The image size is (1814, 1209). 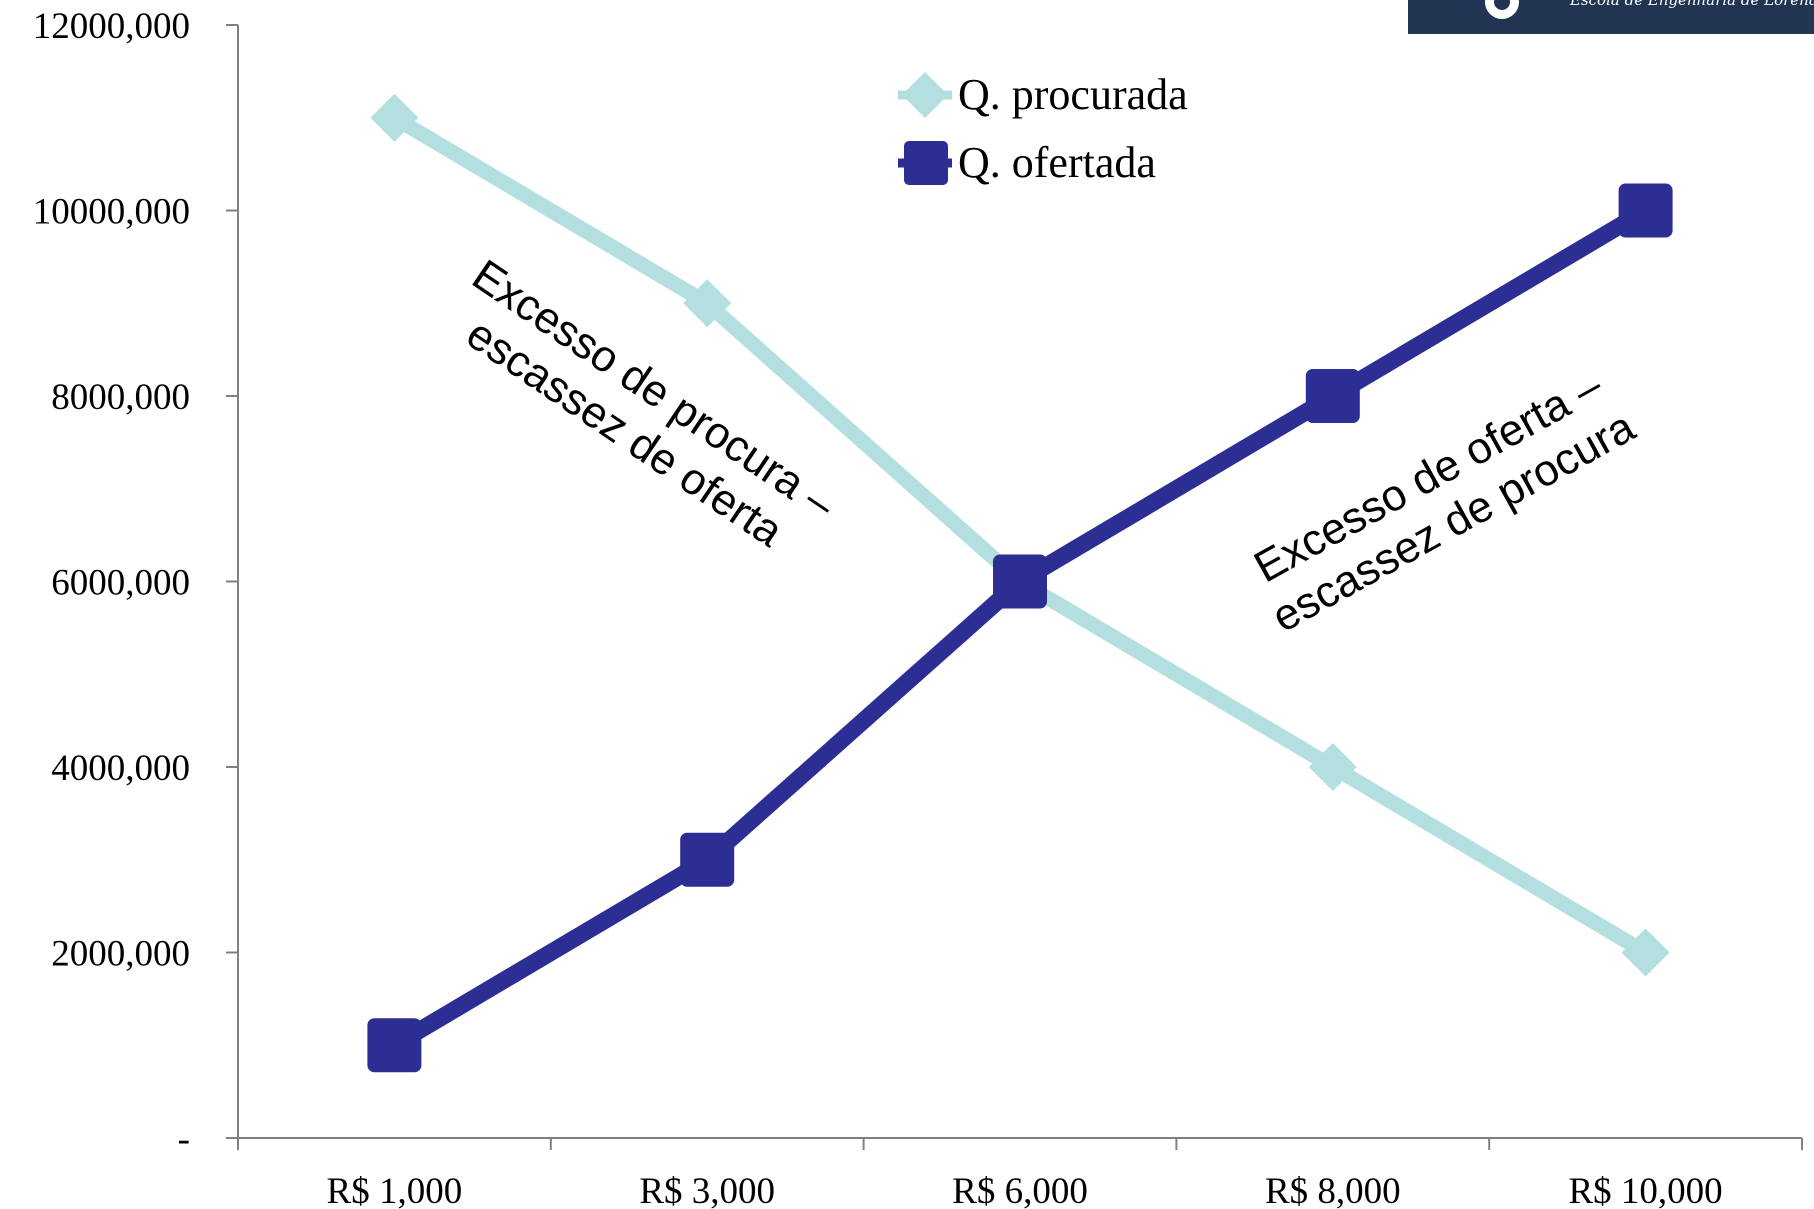 I want to click on y-tick-label: -, so click(x=184, y=1139).